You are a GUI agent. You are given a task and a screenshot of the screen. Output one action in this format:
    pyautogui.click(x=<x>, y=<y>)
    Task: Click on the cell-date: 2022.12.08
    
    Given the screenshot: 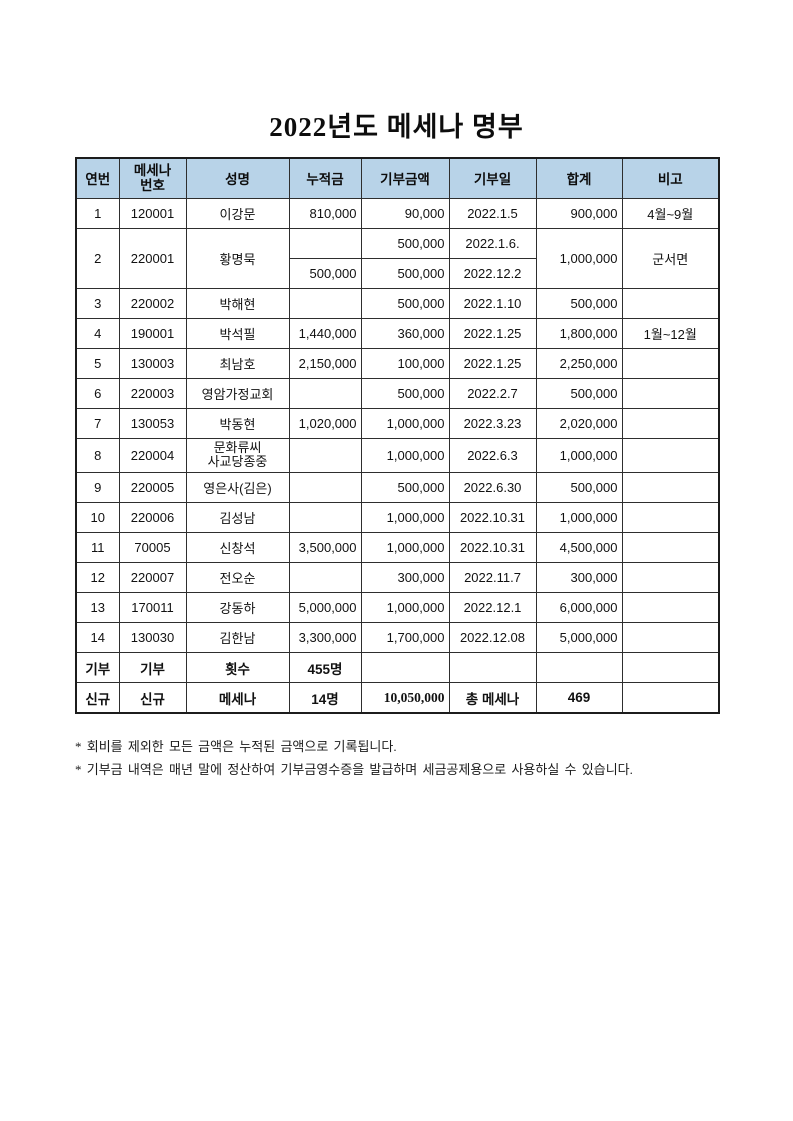 What is the action you would take?
    pyautogui.click(x=492, y=638)
    